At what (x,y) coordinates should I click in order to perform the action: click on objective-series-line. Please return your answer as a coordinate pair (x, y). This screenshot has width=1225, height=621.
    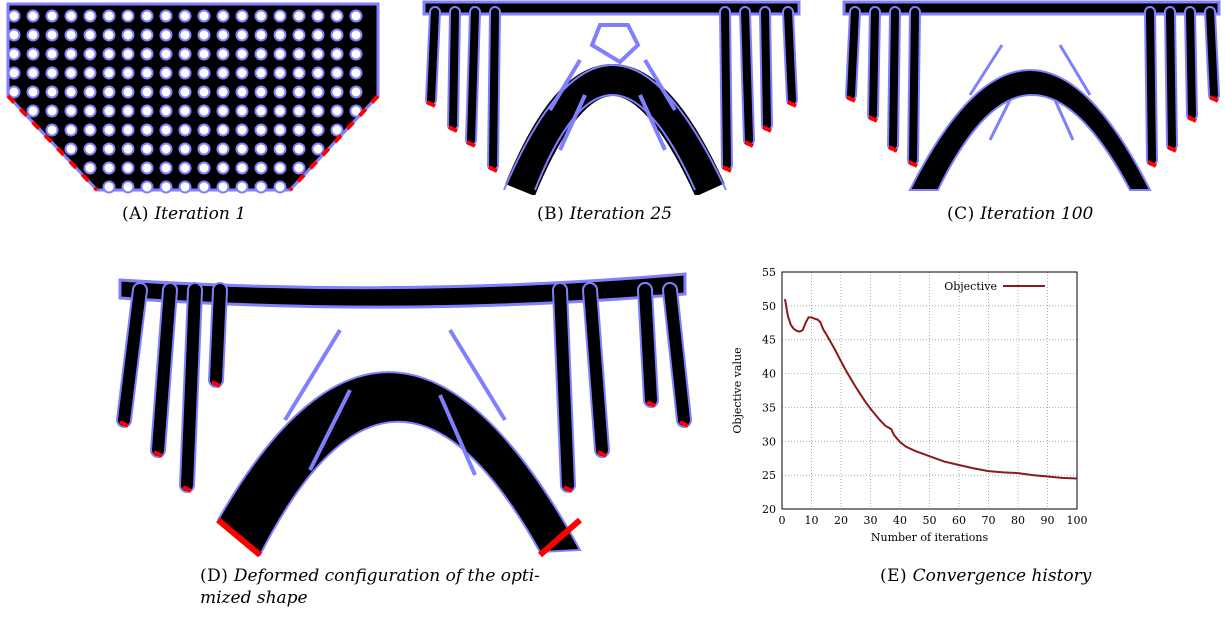
    Looking at the image, I should click on (931, 389).